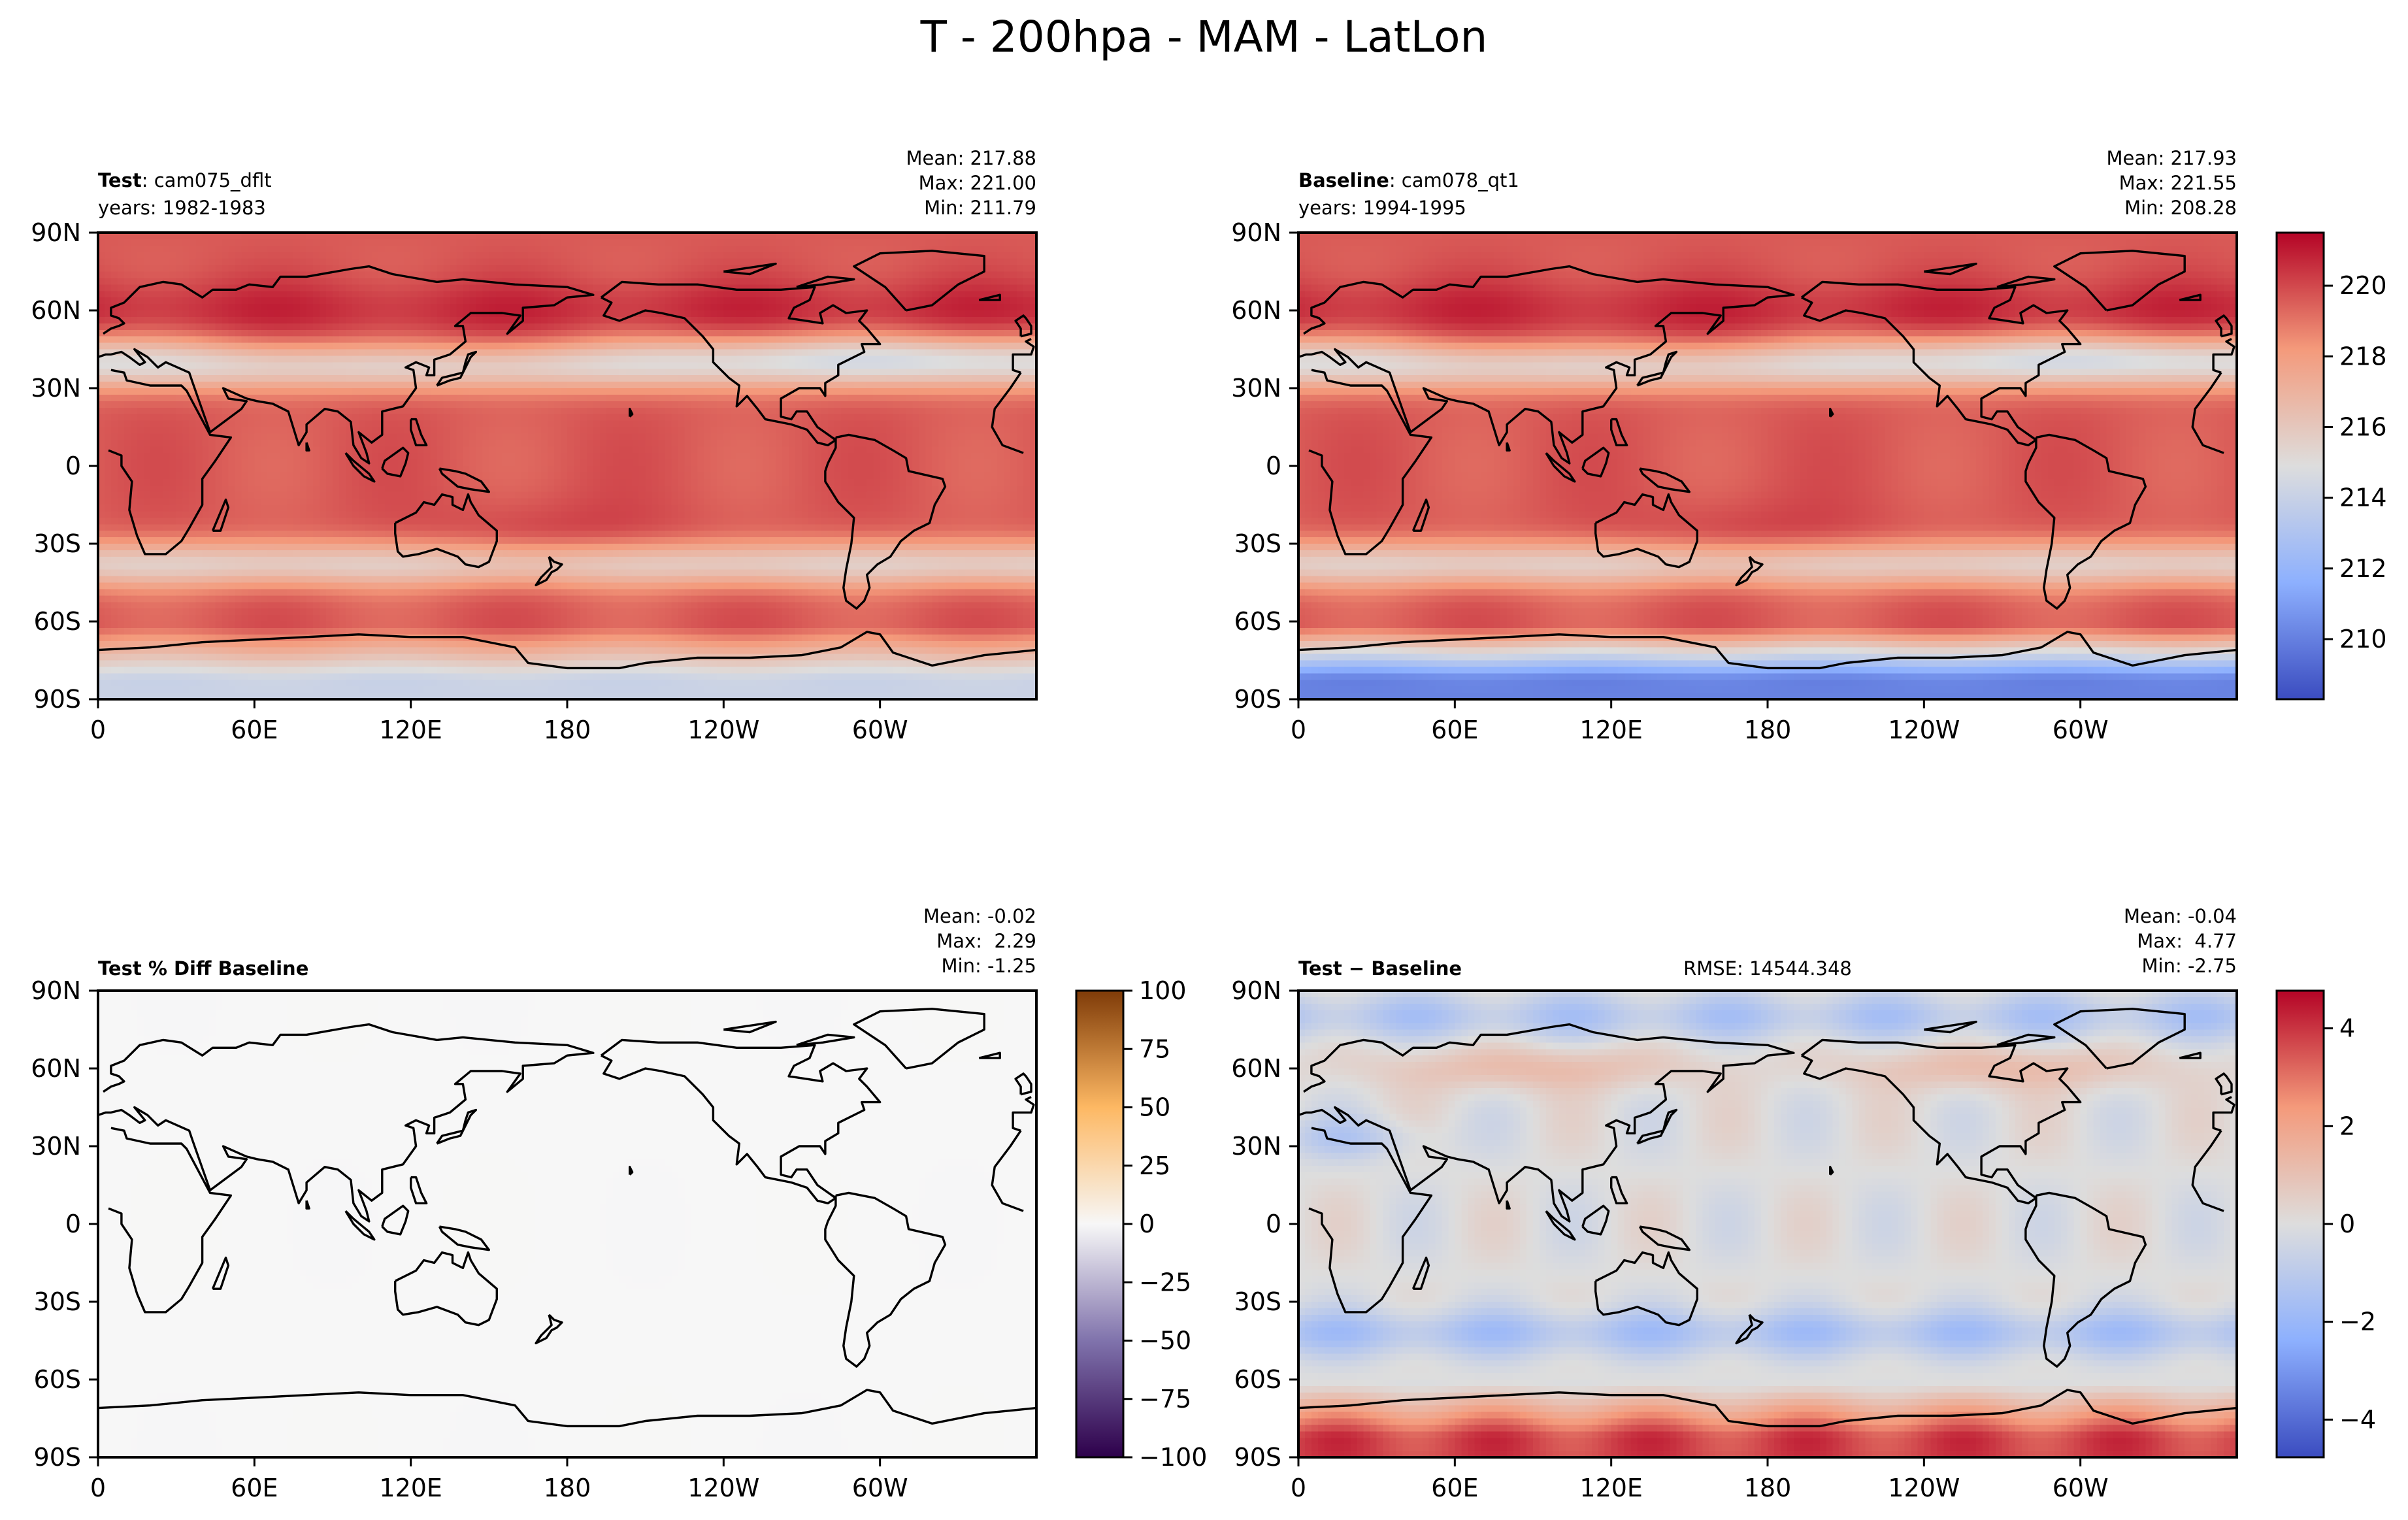 Image resolution: width=2408 pixels, height=1520 pixels. Describe the element at coordinates (2180, 916) in the screenshot. I see `panel-stat: Mean: -0.04` at that location.